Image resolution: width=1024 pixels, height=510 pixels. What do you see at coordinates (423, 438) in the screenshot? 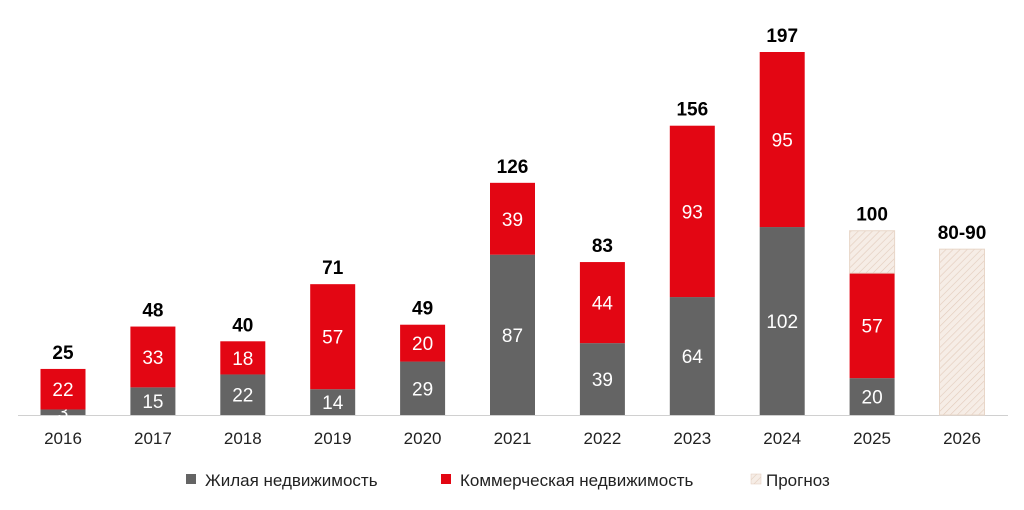
I see `x-tick-label: 2020` at bounding box center [423, 438].